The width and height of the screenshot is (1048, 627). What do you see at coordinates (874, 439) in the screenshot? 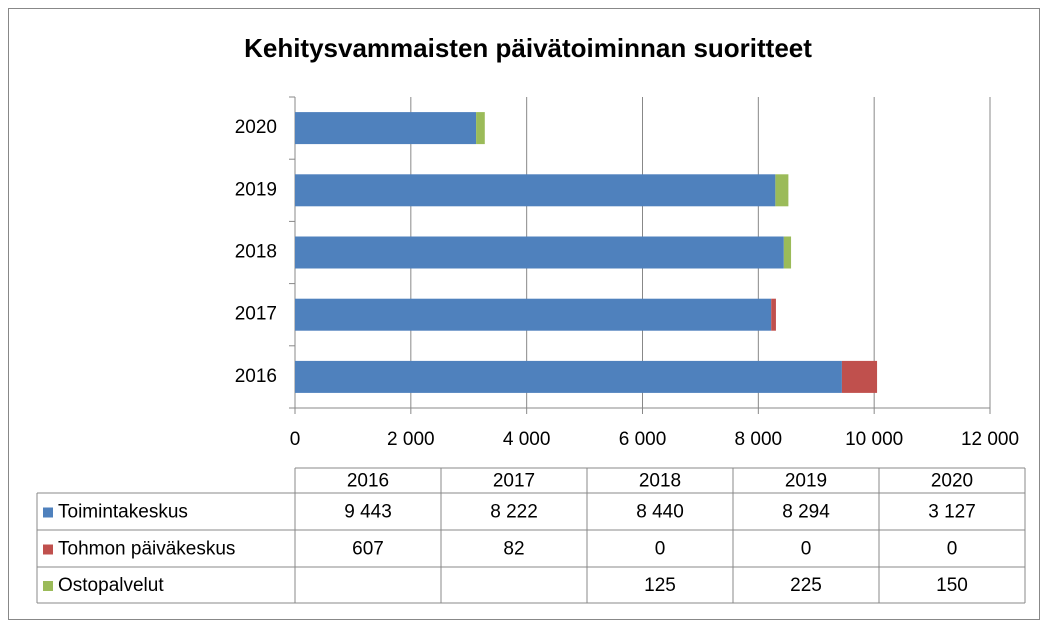
I see `x-tick-label: 10 000` at bounding box center [874, 439].